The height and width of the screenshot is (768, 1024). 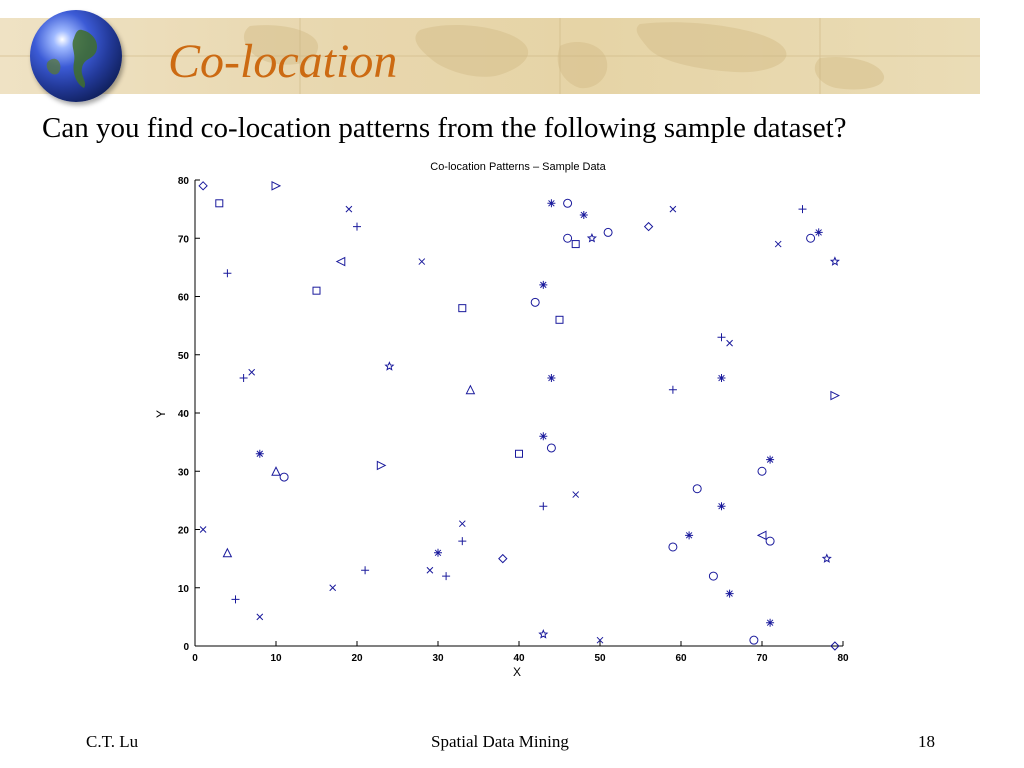 I want to click on footer-page-number: 18, so click(x=926, y=741).